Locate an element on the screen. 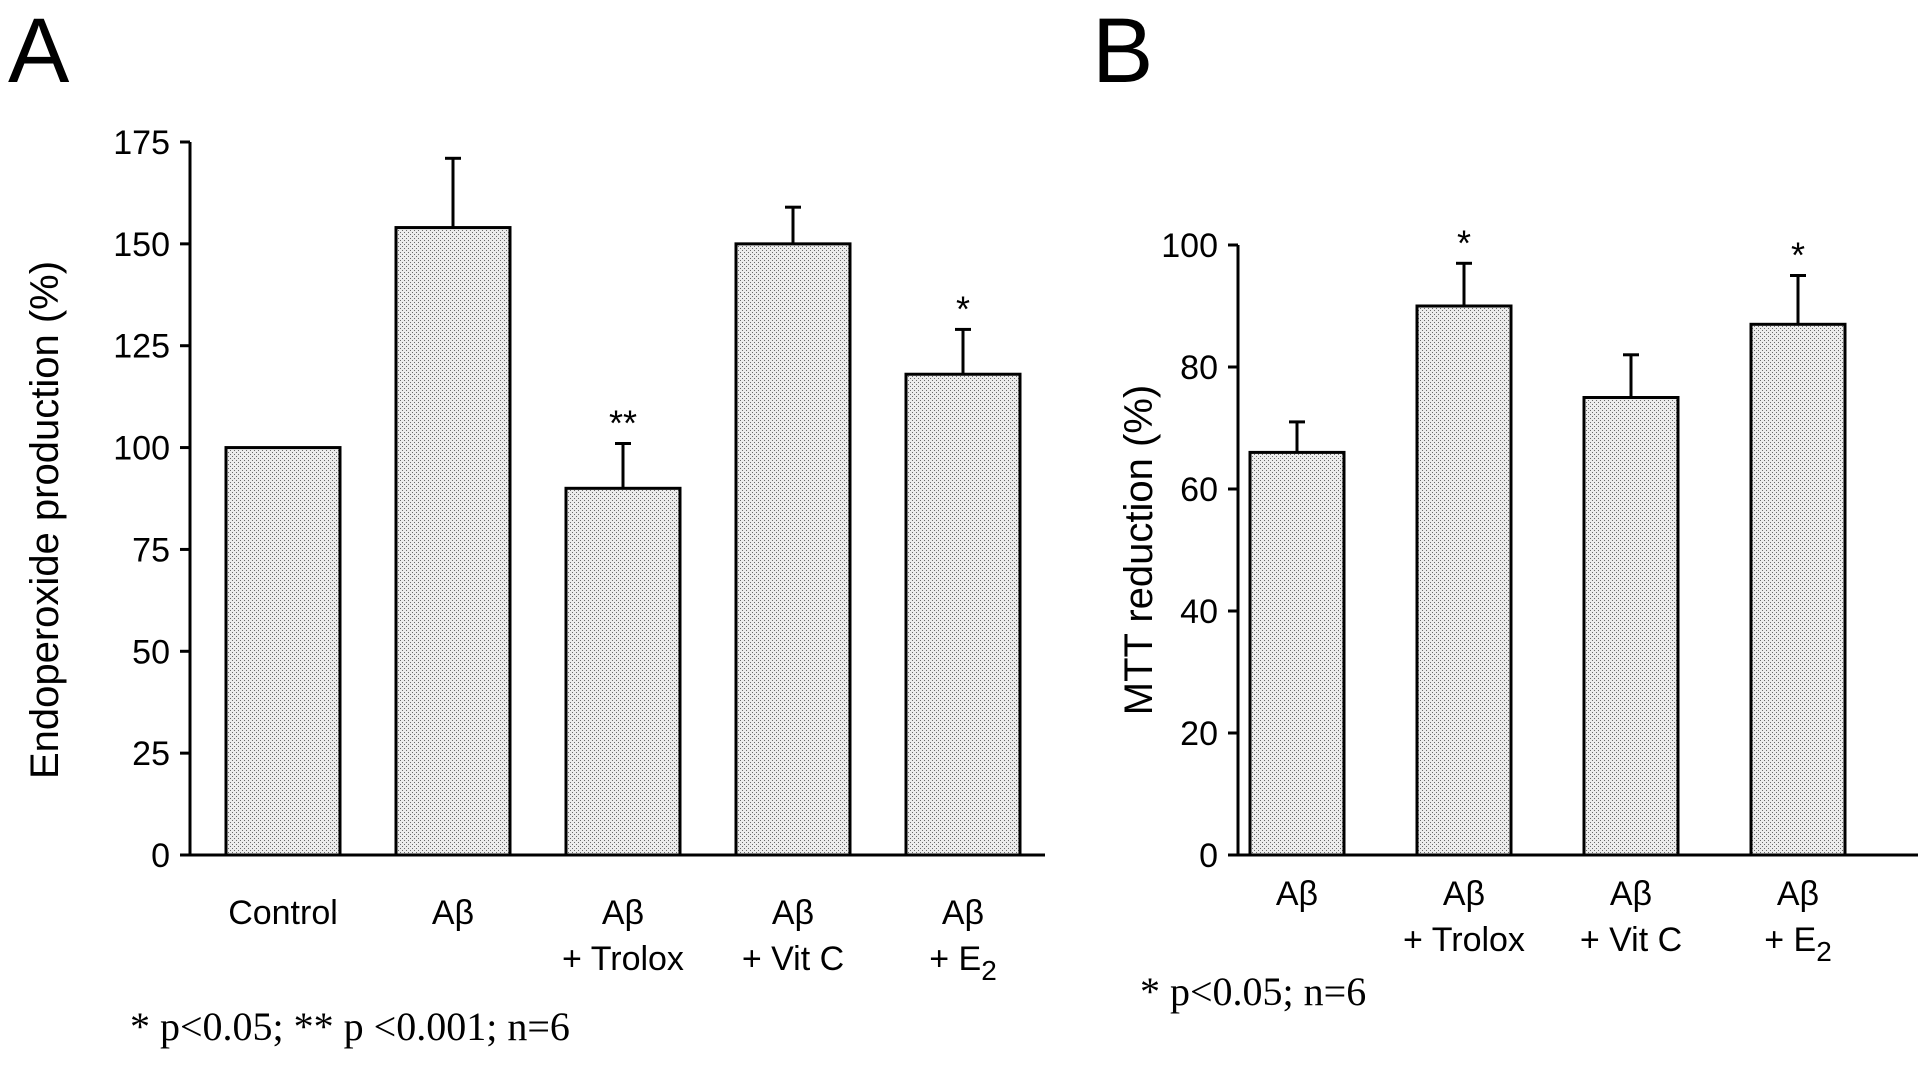  panel-a-y-tick-label: 125 is located at coordinates (141, 347).